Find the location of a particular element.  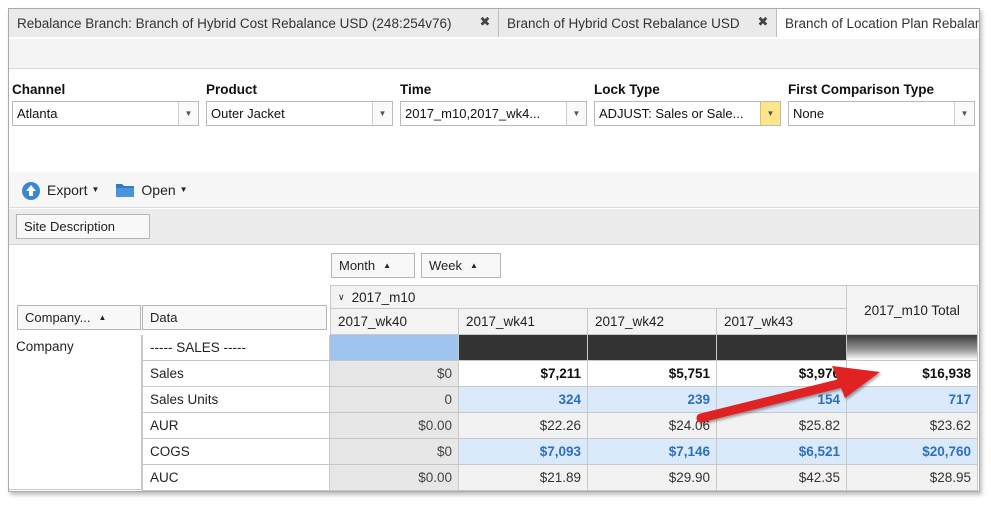

folder-icon is located at coordinates (125, 190).